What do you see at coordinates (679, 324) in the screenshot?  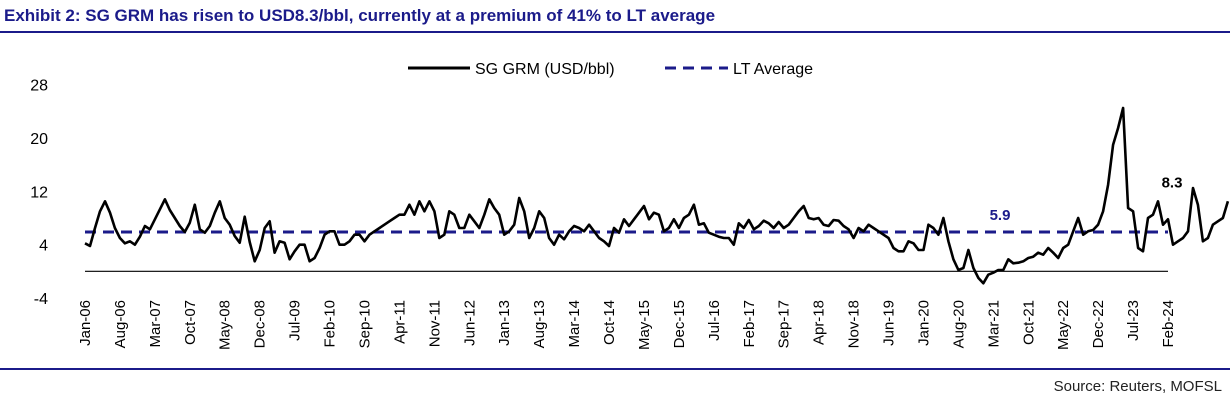 I see `x-tick-label: Dec-15` at bounding box center [679, 324].